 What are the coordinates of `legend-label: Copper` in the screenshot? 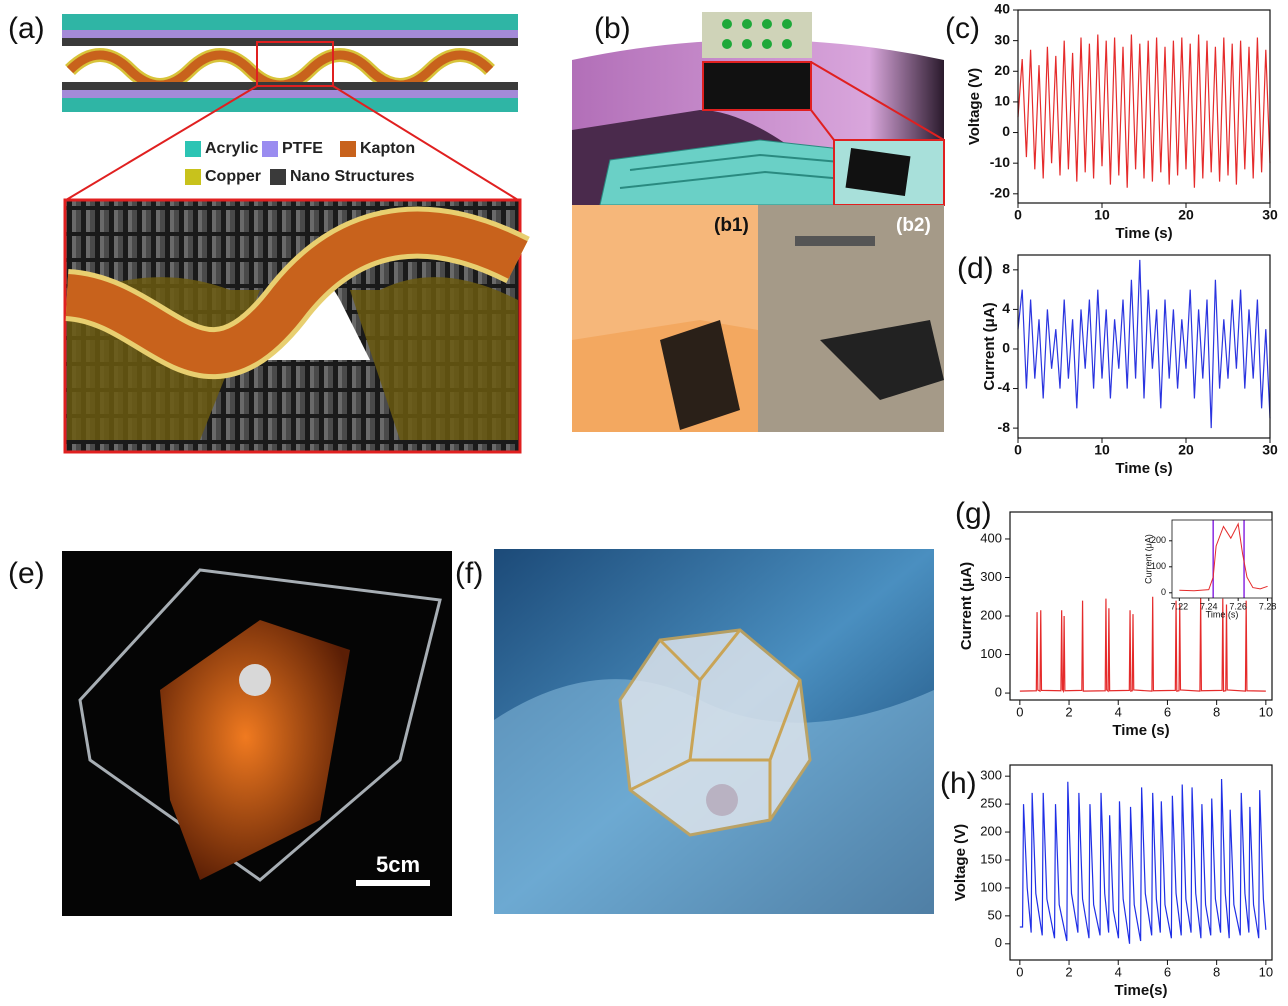 It's located at (233, 176).